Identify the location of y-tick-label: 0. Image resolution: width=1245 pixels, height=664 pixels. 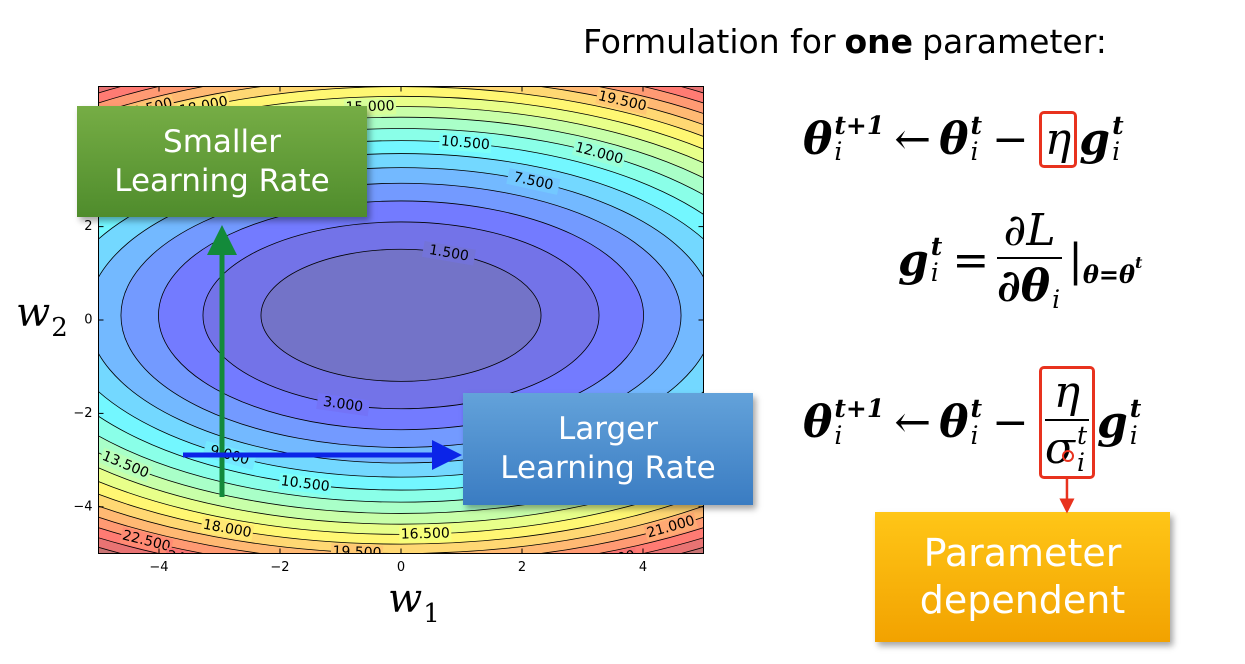
(88, 320).